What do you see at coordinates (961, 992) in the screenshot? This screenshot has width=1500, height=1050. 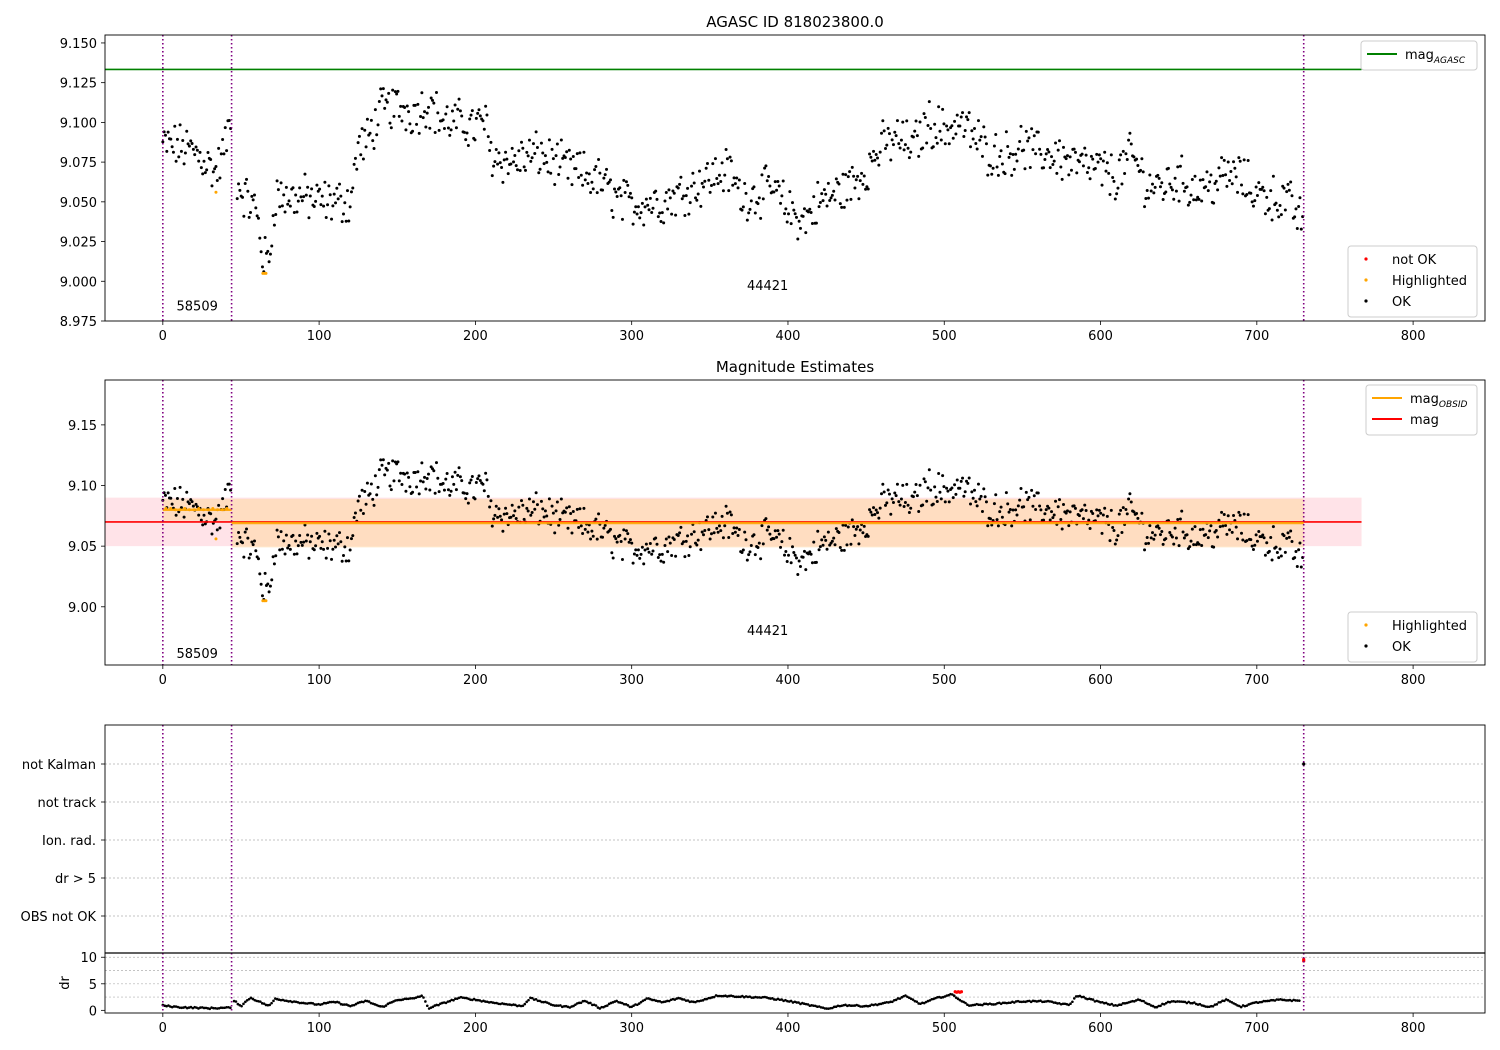 I see `dr-not-ok-point` at bounding box center [961, 992].